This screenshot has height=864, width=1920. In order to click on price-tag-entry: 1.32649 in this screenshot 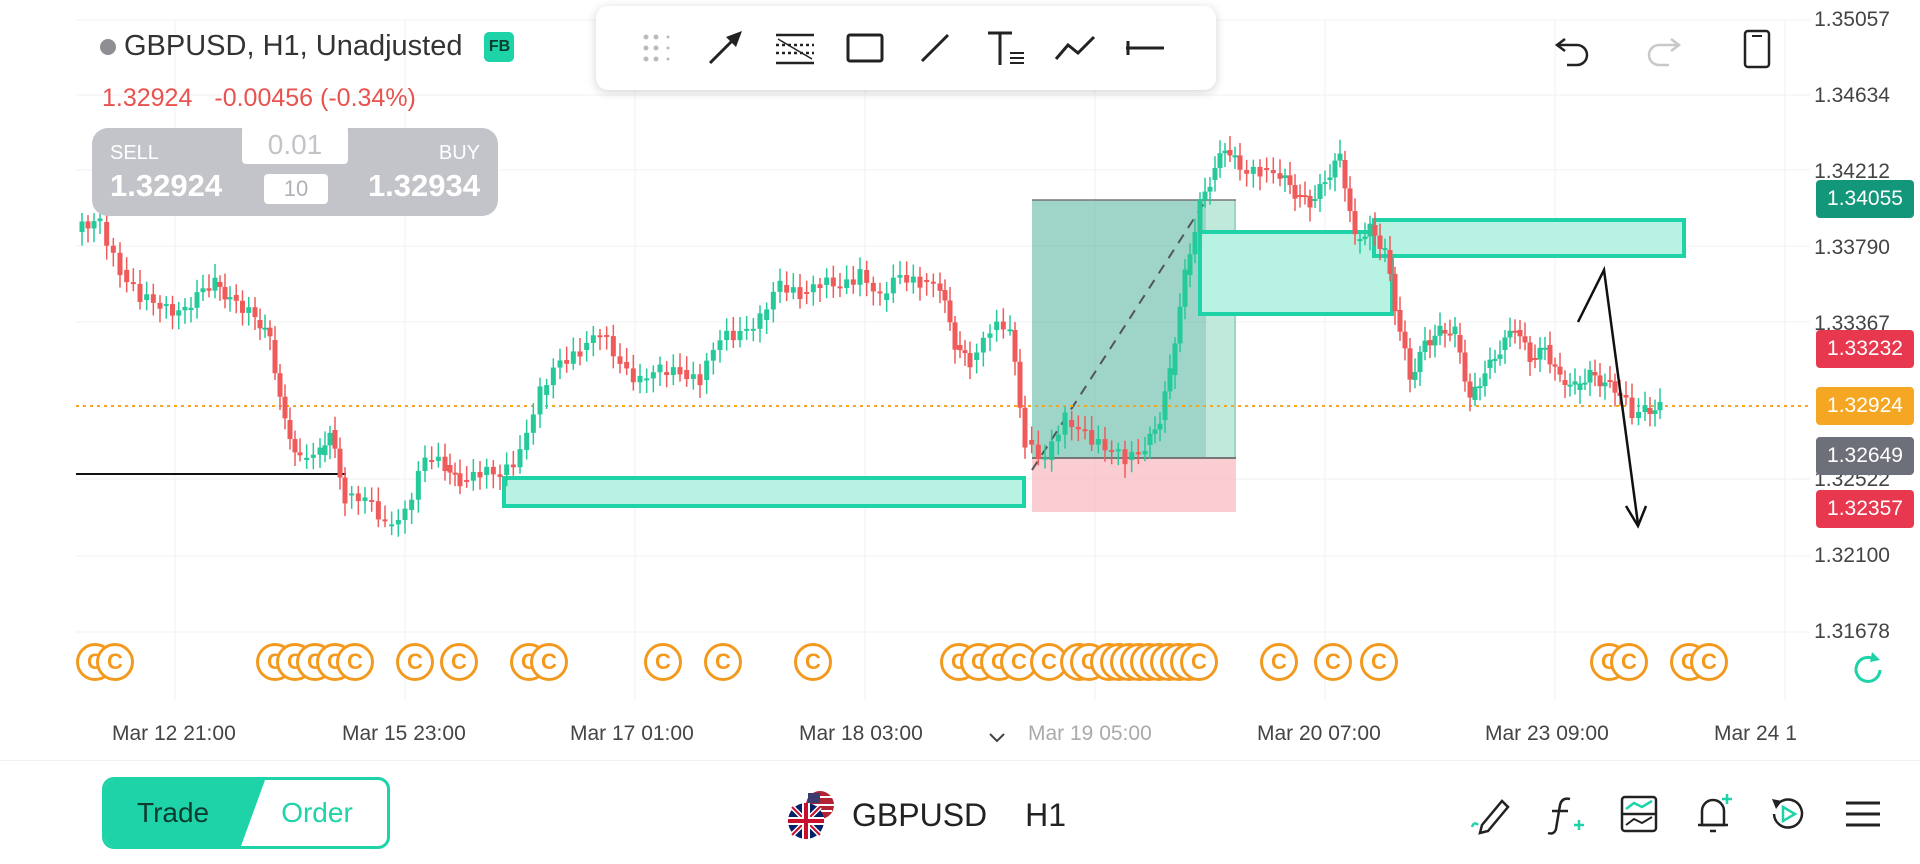, I will do `click(1865, 456)`.